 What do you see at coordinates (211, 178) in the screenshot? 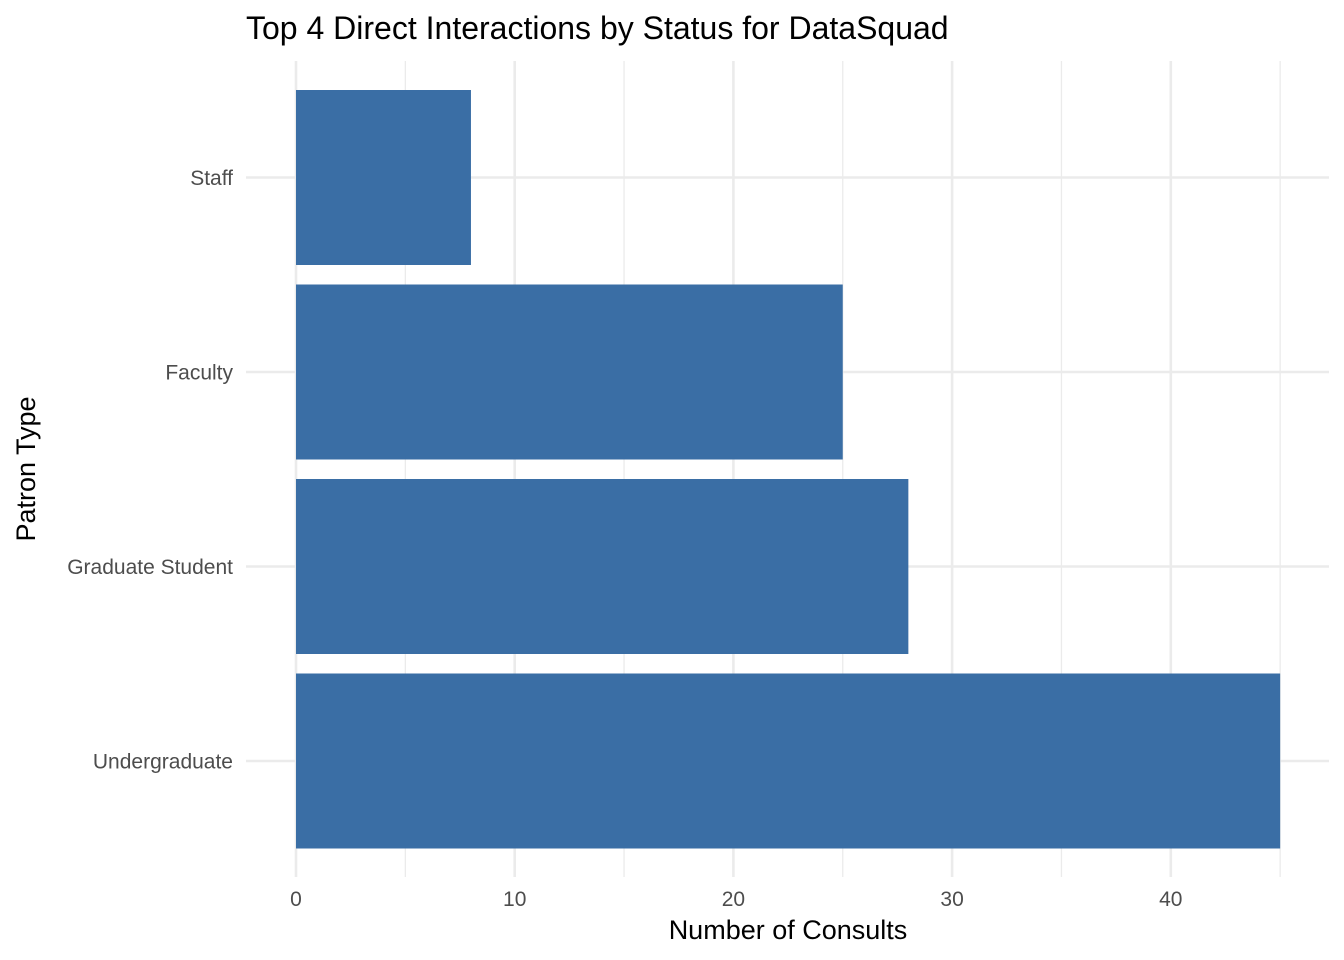
I see `y-tick-label: Staff` at bounding box center [211, 178].